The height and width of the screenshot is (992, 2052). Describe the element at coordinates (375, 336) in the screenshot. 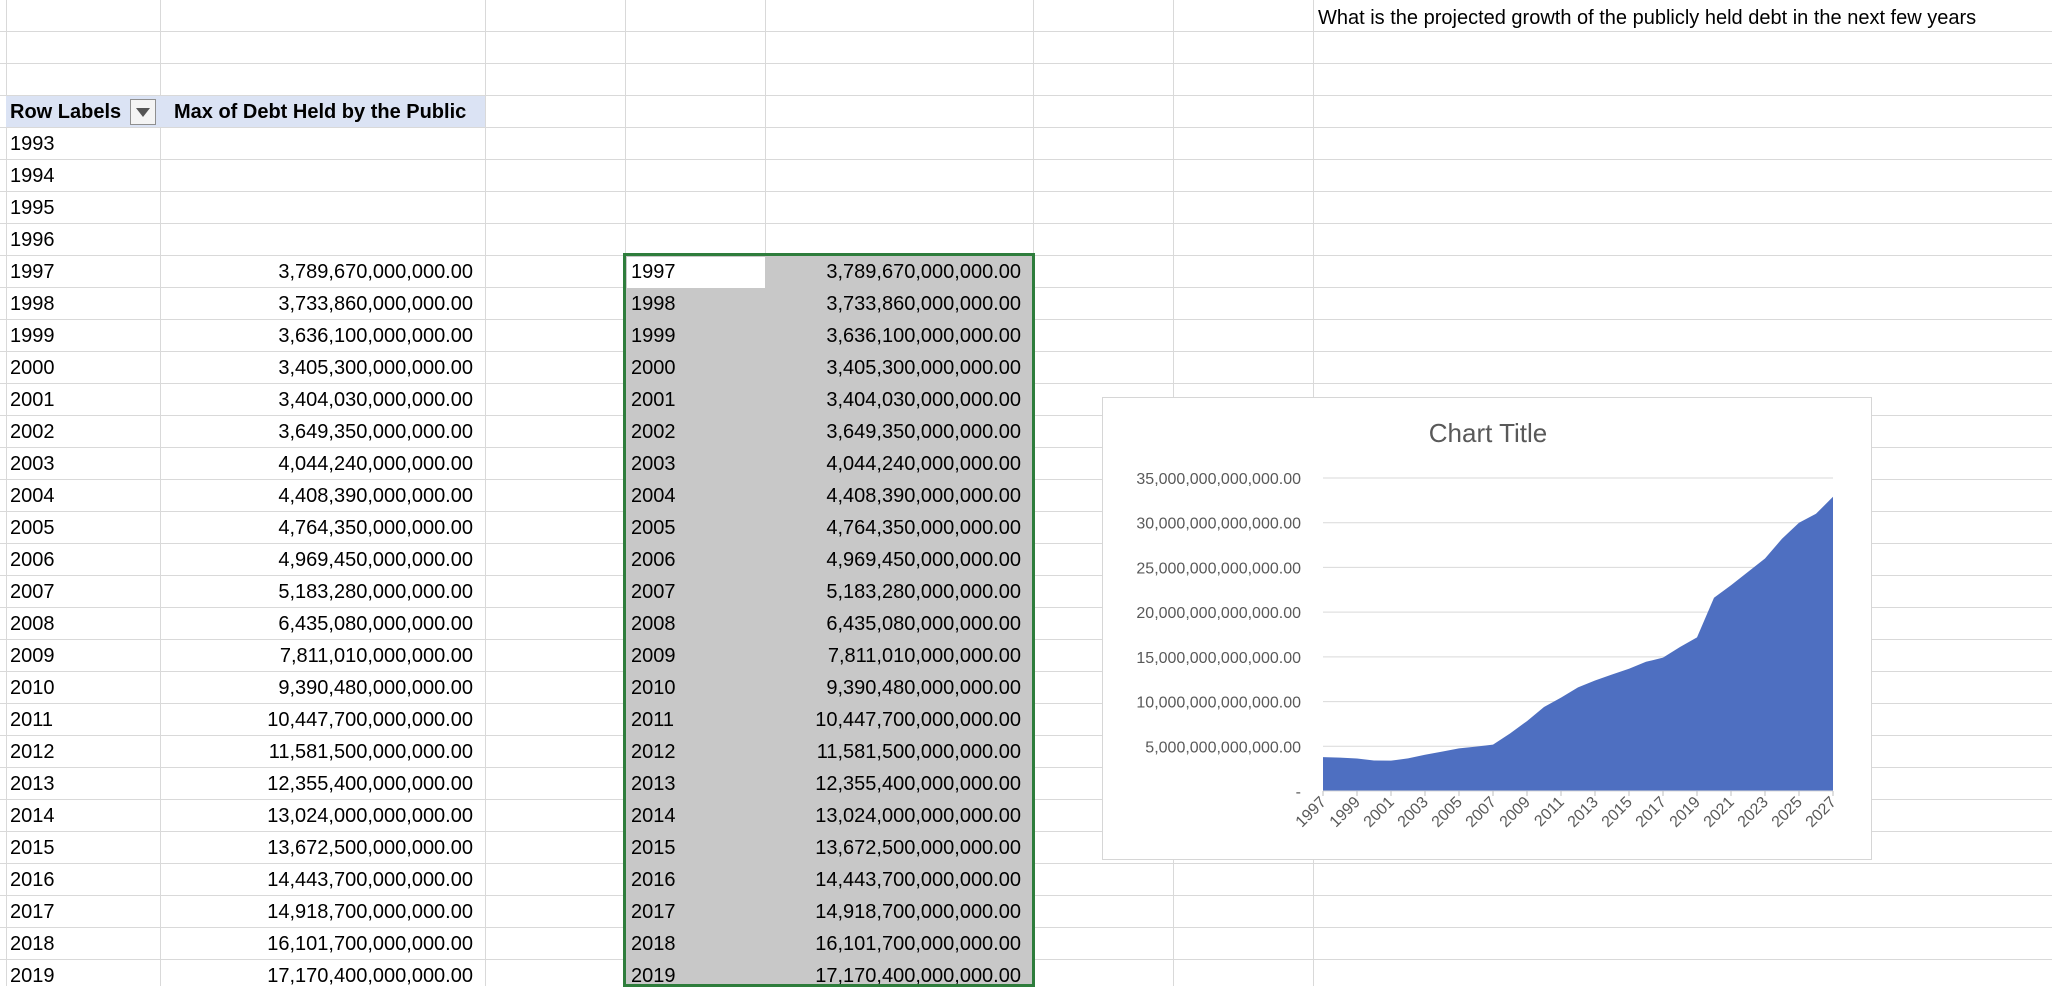

I see `pivot-row-value: 3,636,100,000,000.00` at that location.